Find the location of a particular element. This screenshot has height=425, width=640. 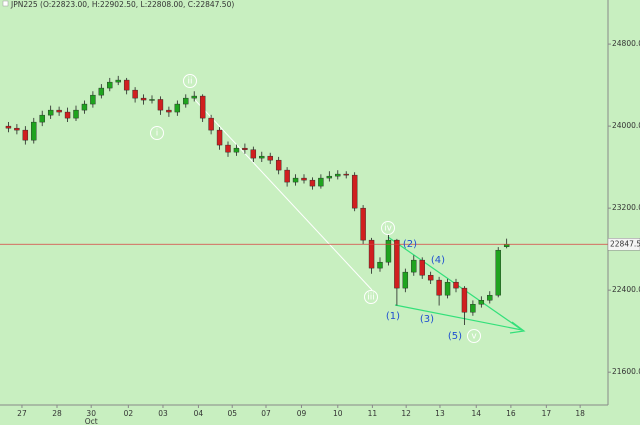

wave-count-label: (1) is located at coordinates (393, 316).